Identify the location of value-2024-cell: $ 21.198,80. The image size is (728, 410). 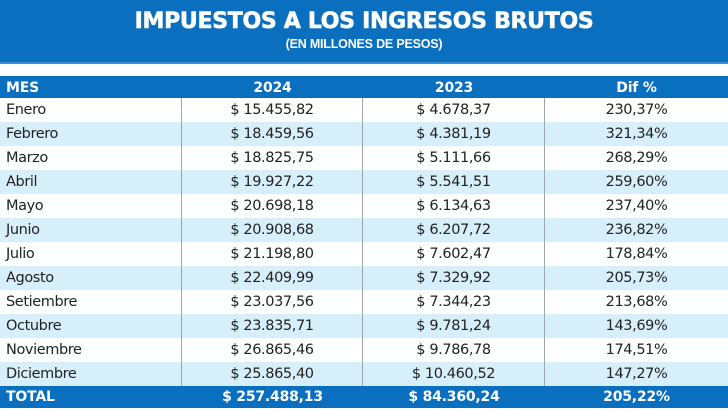
(272, 254).